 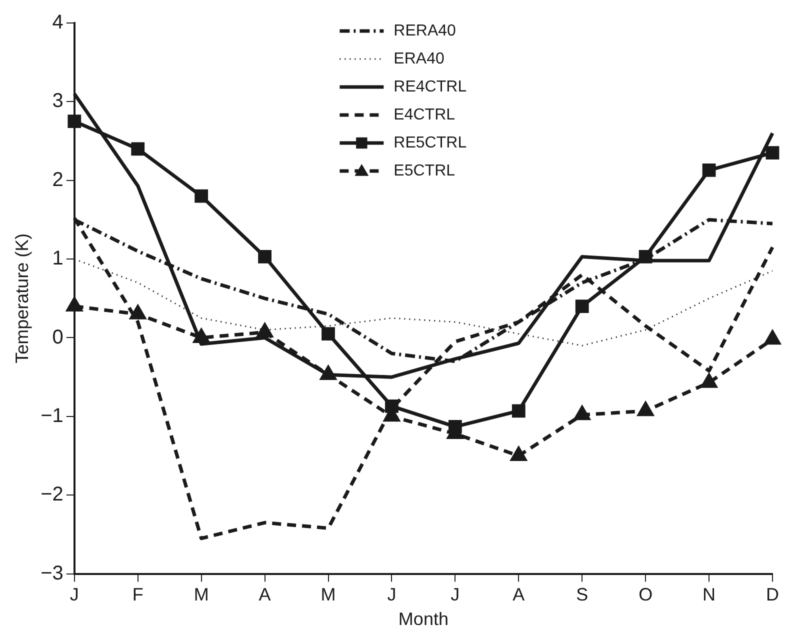 What do you see at coordinates (582, 594) in the screenshot?
I see `x-tick-label: S` at bounding box center [582, 594].